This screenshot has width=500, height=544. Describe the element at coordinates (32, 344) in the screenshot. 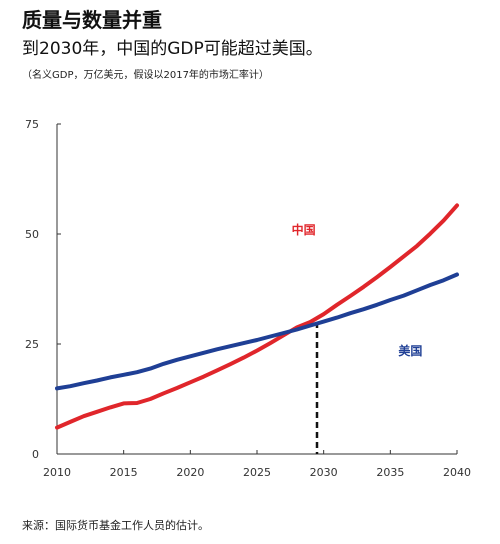

I see `y-tick-label: 25` at that location.